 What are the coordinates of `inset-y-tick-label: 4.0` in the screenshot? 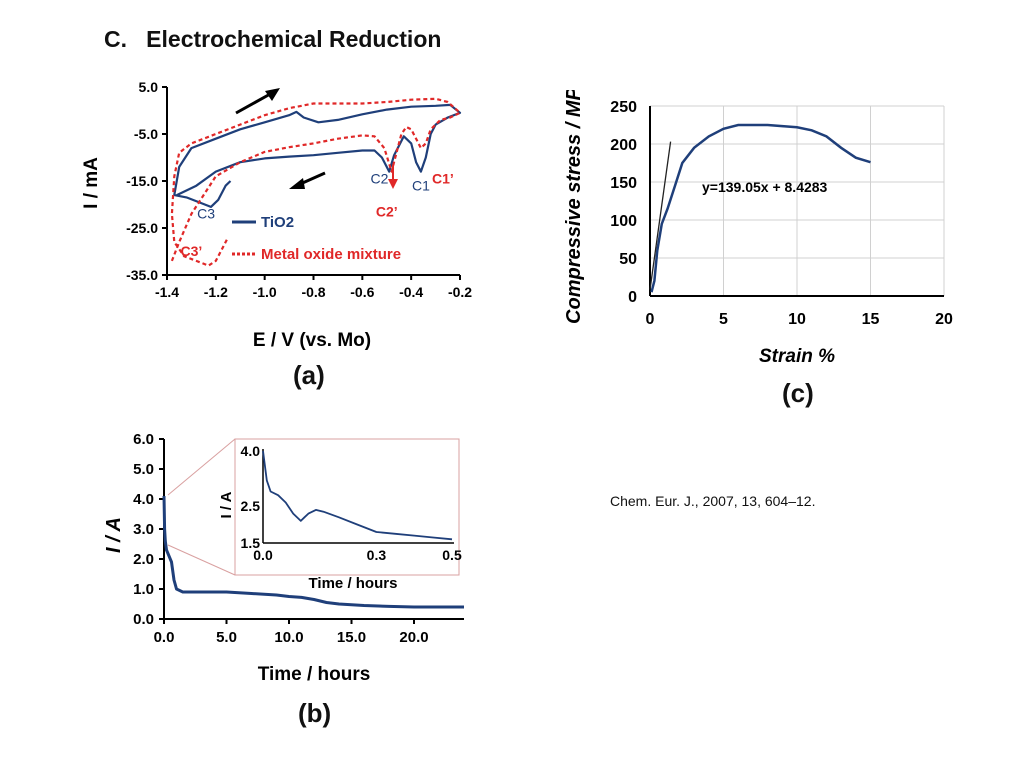 It's located at (251, 451).